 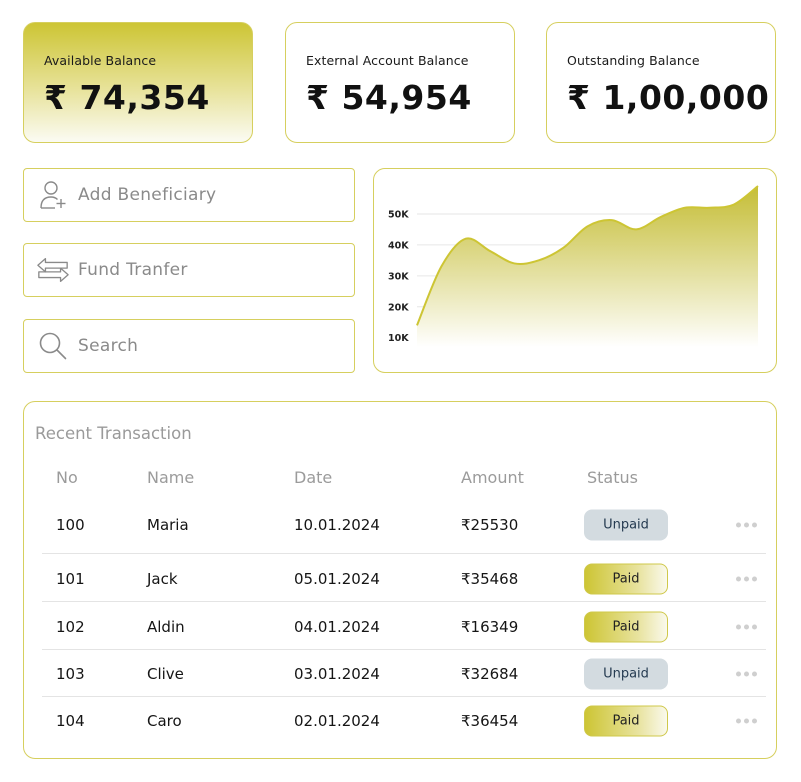 I want to click on user-plus-icon, so click(x=53, y=195).